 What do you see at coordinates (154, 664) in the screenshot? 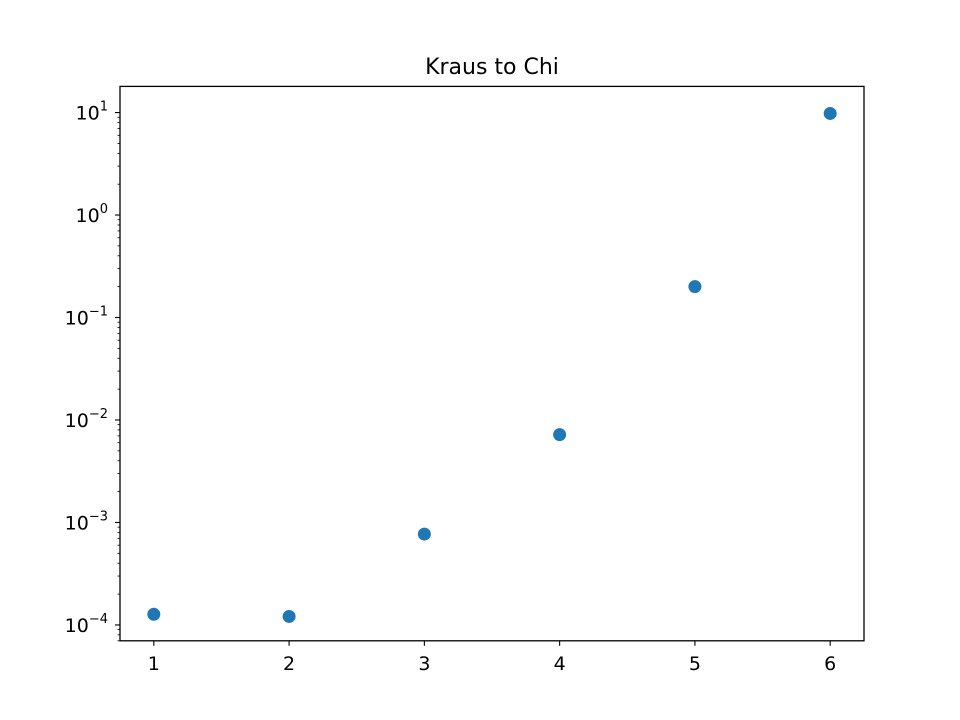
I see `x-tick-label: 1` at bounding box center [154, 664].